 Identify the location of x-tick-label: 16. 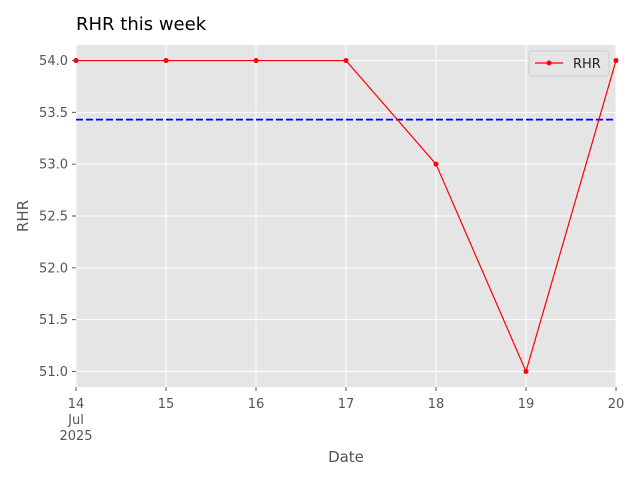
(256, 404).